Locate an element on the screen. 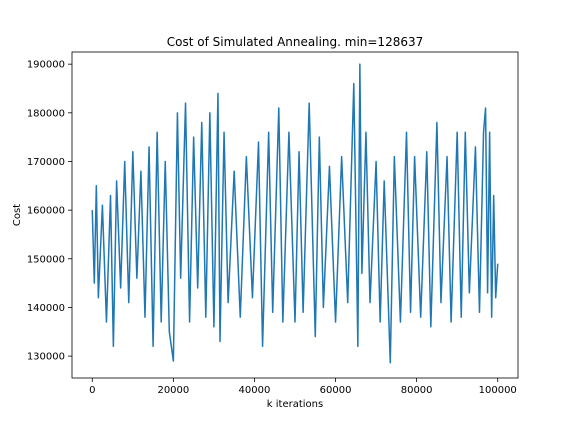 The width and height of the screenshot is (576, 432). x-tick-label: 20000 is located at coordinates (173, 390).